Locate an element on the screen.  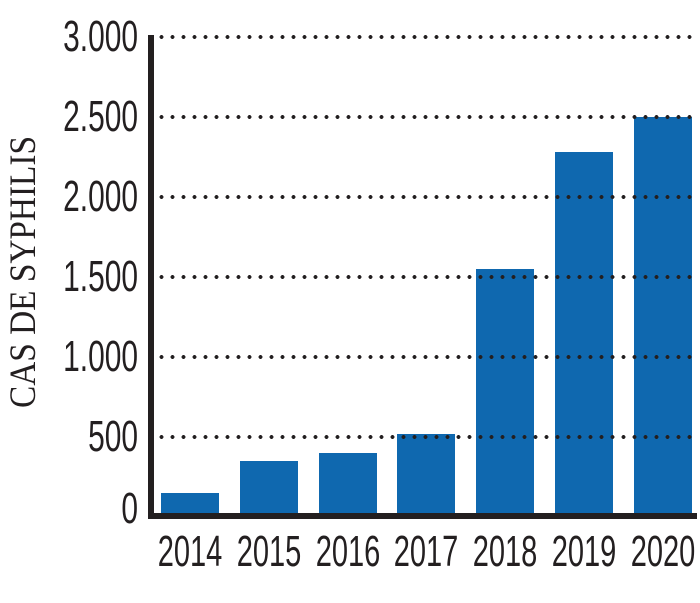
x-tick-label-2017: 2017 is located at coordinates (426, 551).